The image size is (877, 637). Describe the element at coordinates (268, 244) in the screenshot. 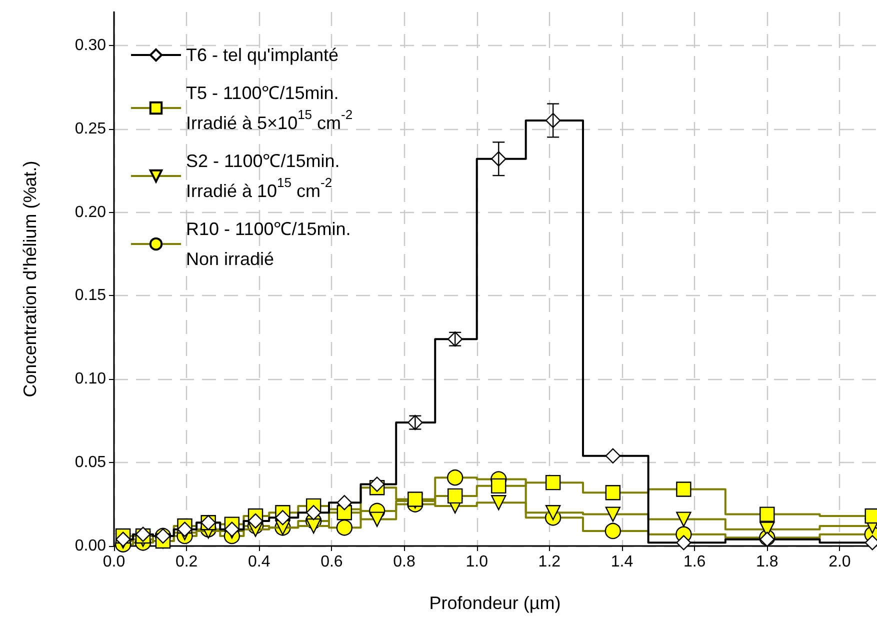

I see `legend-label: R10 - 1100℃/15min. Non irradié` at that location.